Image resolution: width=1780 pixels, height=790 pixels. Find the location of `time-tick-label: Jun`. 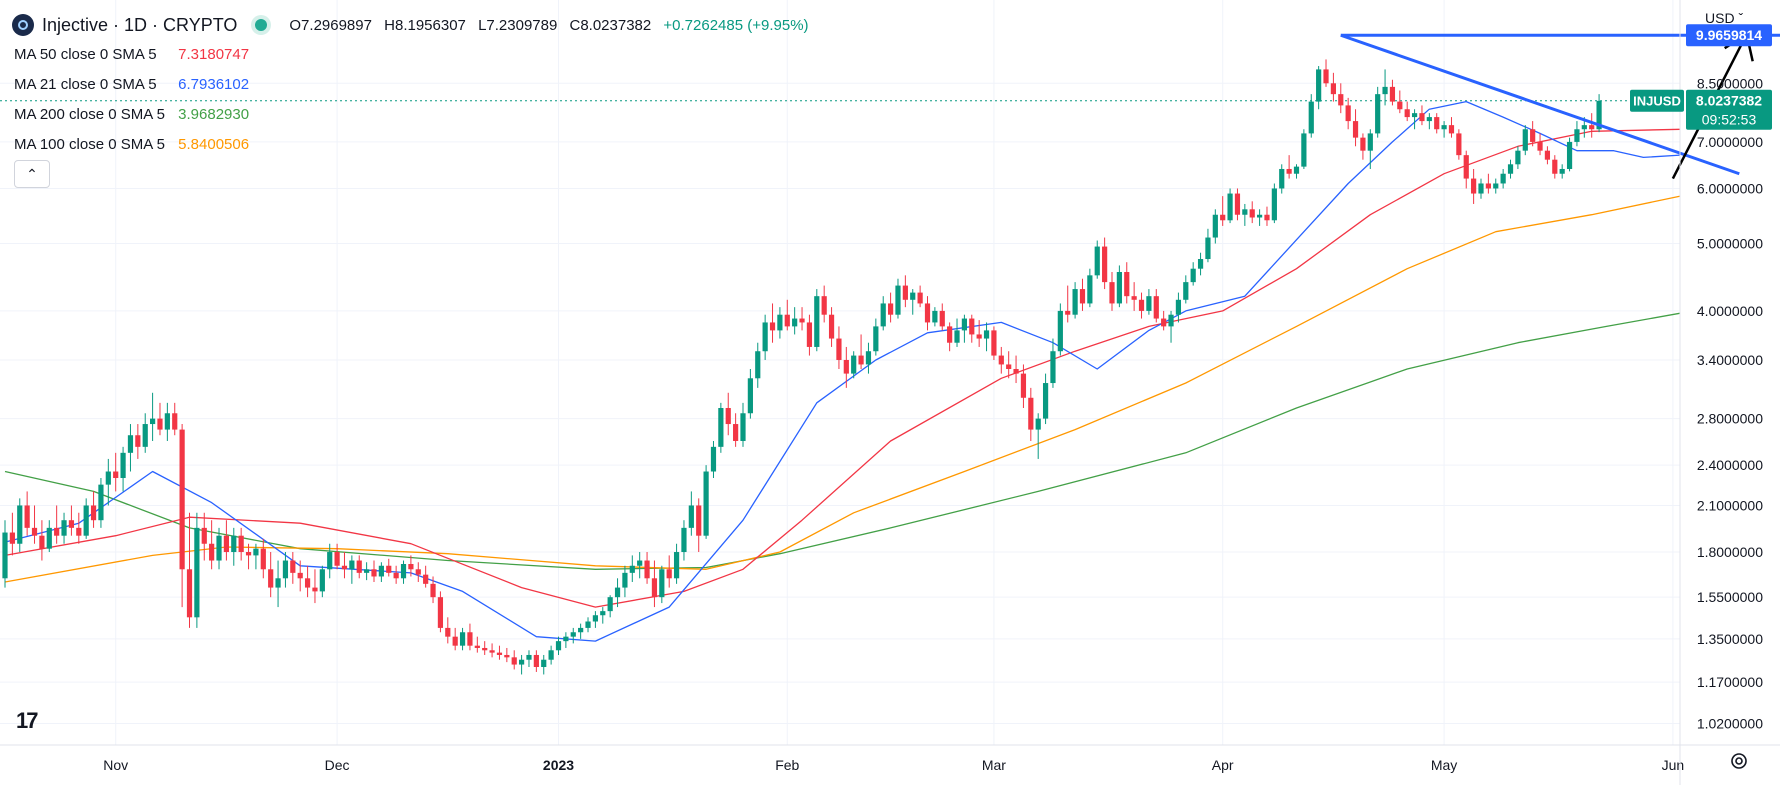

time-tick-label: Jun is located at coordinates (1673, 765).